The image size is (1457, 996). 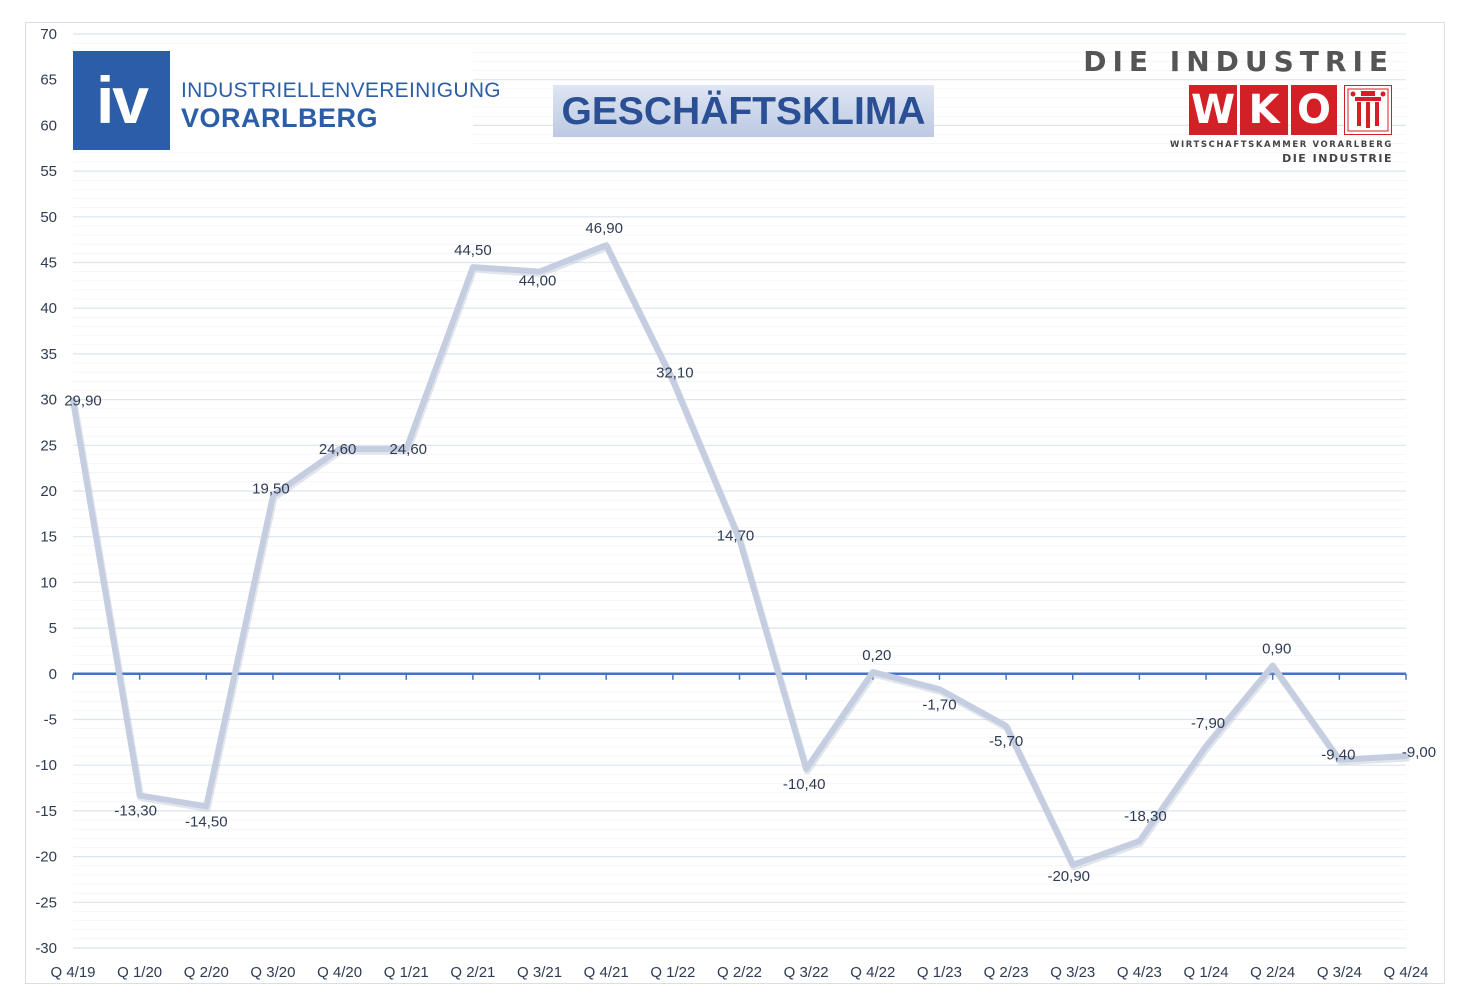 What do you see at coordinates (135, 810) in the screenshot?
I see `data-label: -13,30` at bounding box center [135, 810].